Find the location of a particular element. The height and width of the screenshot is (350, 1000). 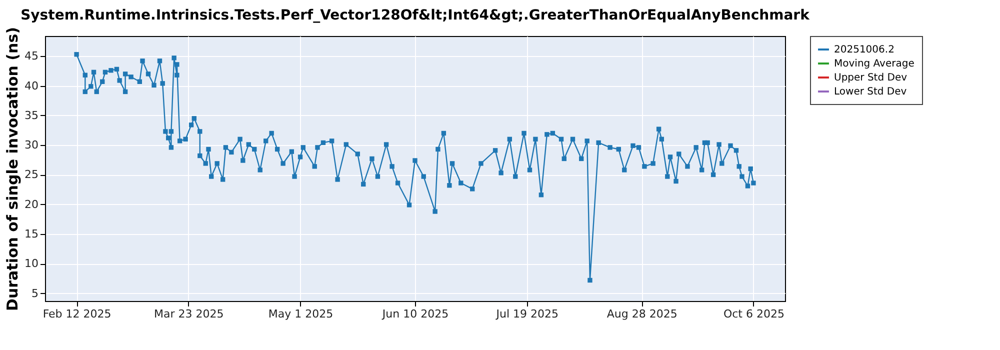

chart-title: System.Runtime.Intrinsics.Tests.Perf_Vector128Of&lt;Int64&gt;.GreaterThanOrEqualAnyBenchmark is located at coordinates (415, 16).